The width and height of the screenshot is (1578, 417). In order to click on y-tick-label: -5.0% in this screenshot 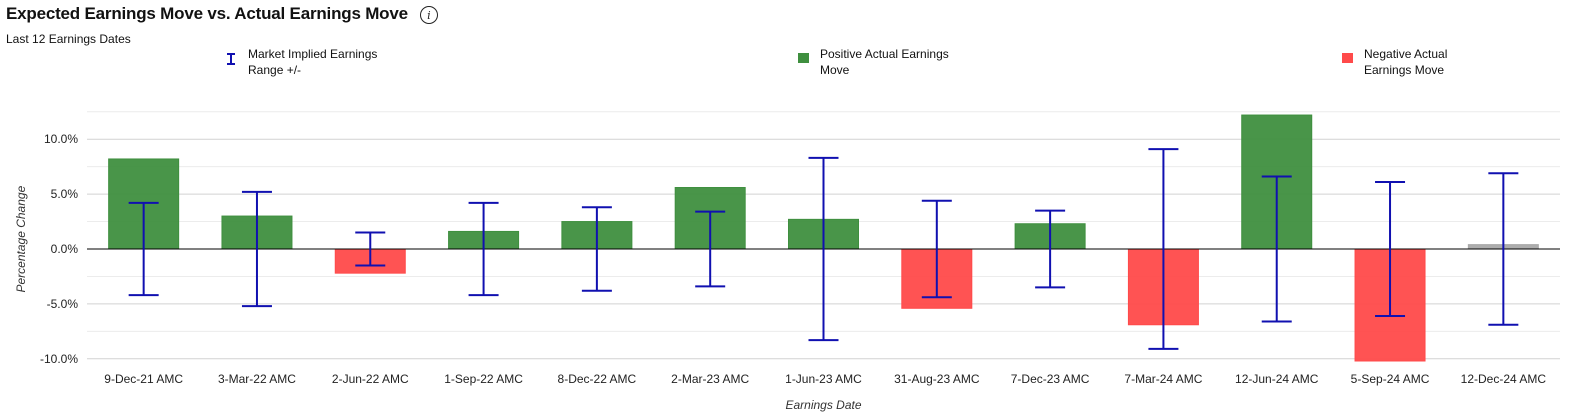, I will do `click(63, 304)`.